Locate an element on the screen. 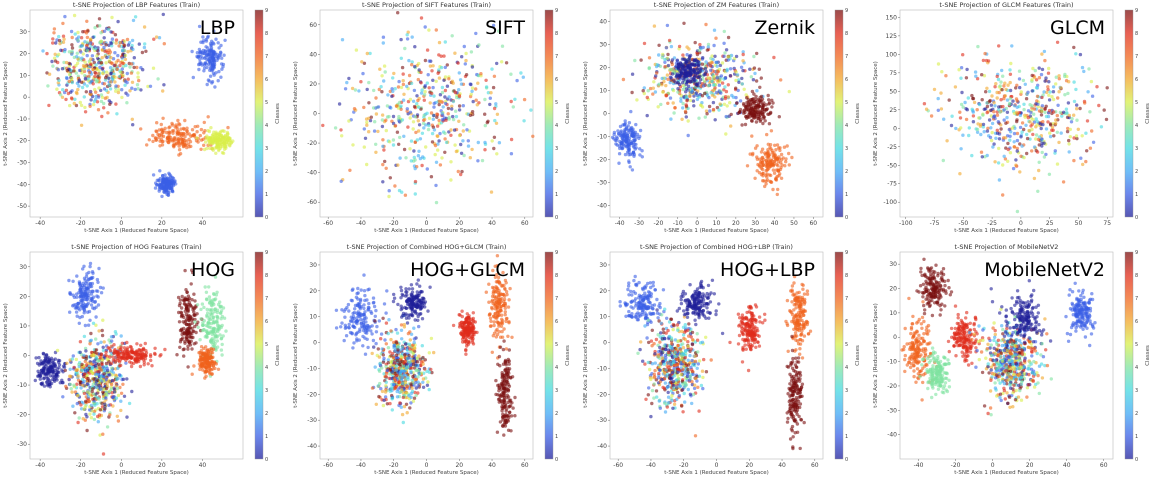 This screenshot has height=484, width=1160. x-tick-label: -20 is located at coordinates (394, 223).